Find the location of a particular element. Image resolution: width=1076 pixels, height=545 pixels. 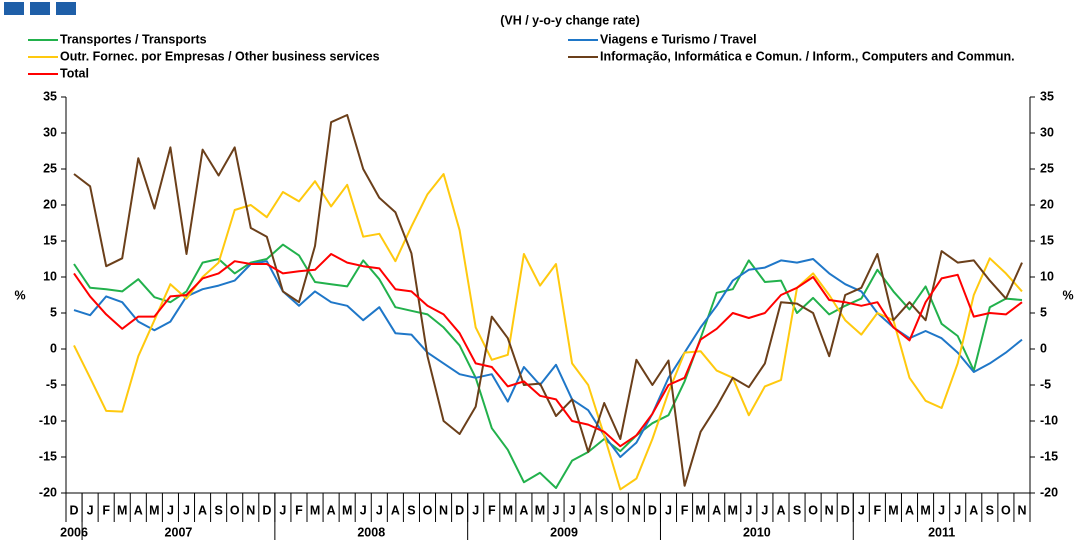

year-label: 2007 is located at coordinates (179, 532).